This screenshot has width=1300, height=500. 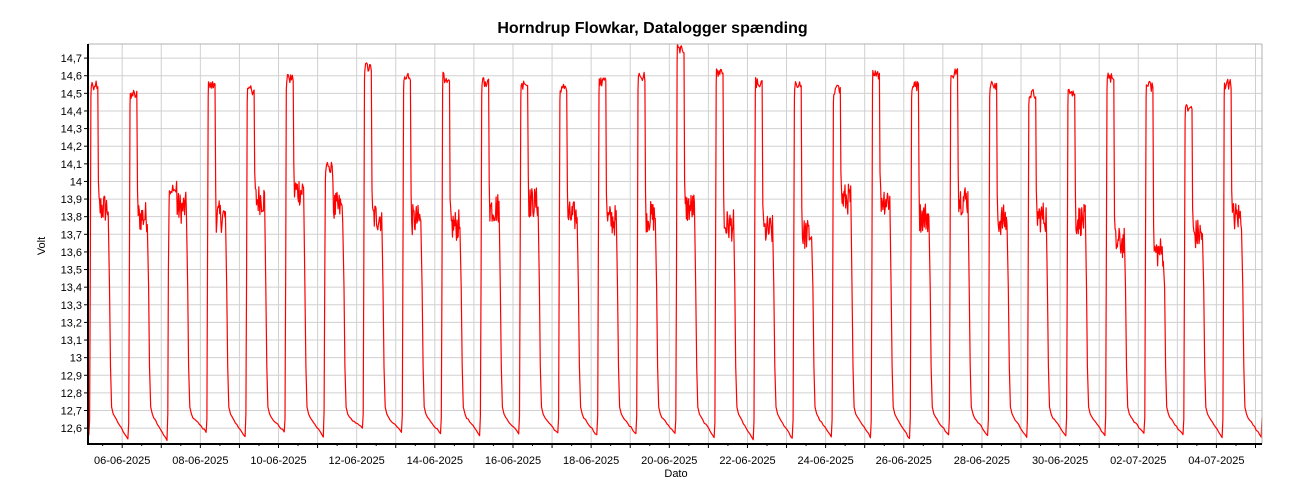 What do you see at coordinates (825, 461) in the screenshot?
I see `x-tick-label: 24-06-2025` at bounding box center [825, 461].